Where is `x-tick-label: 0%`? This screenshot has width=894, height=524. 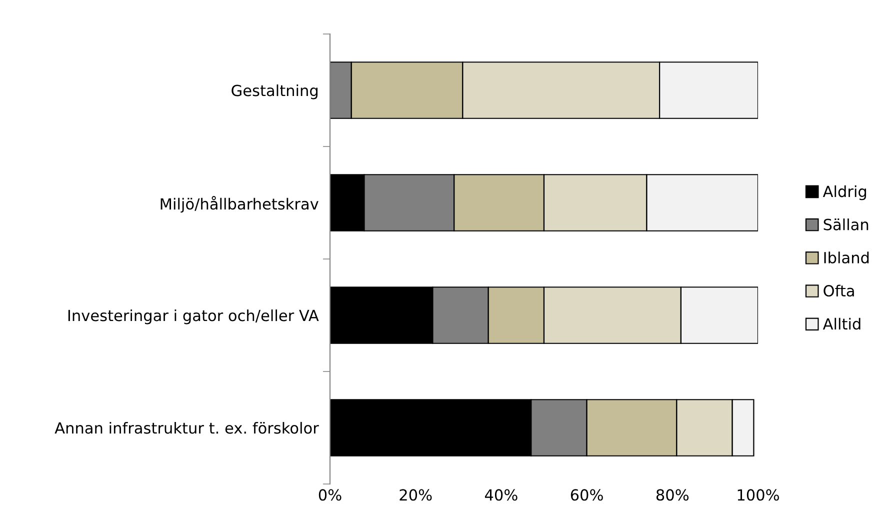
x-tick-label: 0% is located at coordinates (330, 495).